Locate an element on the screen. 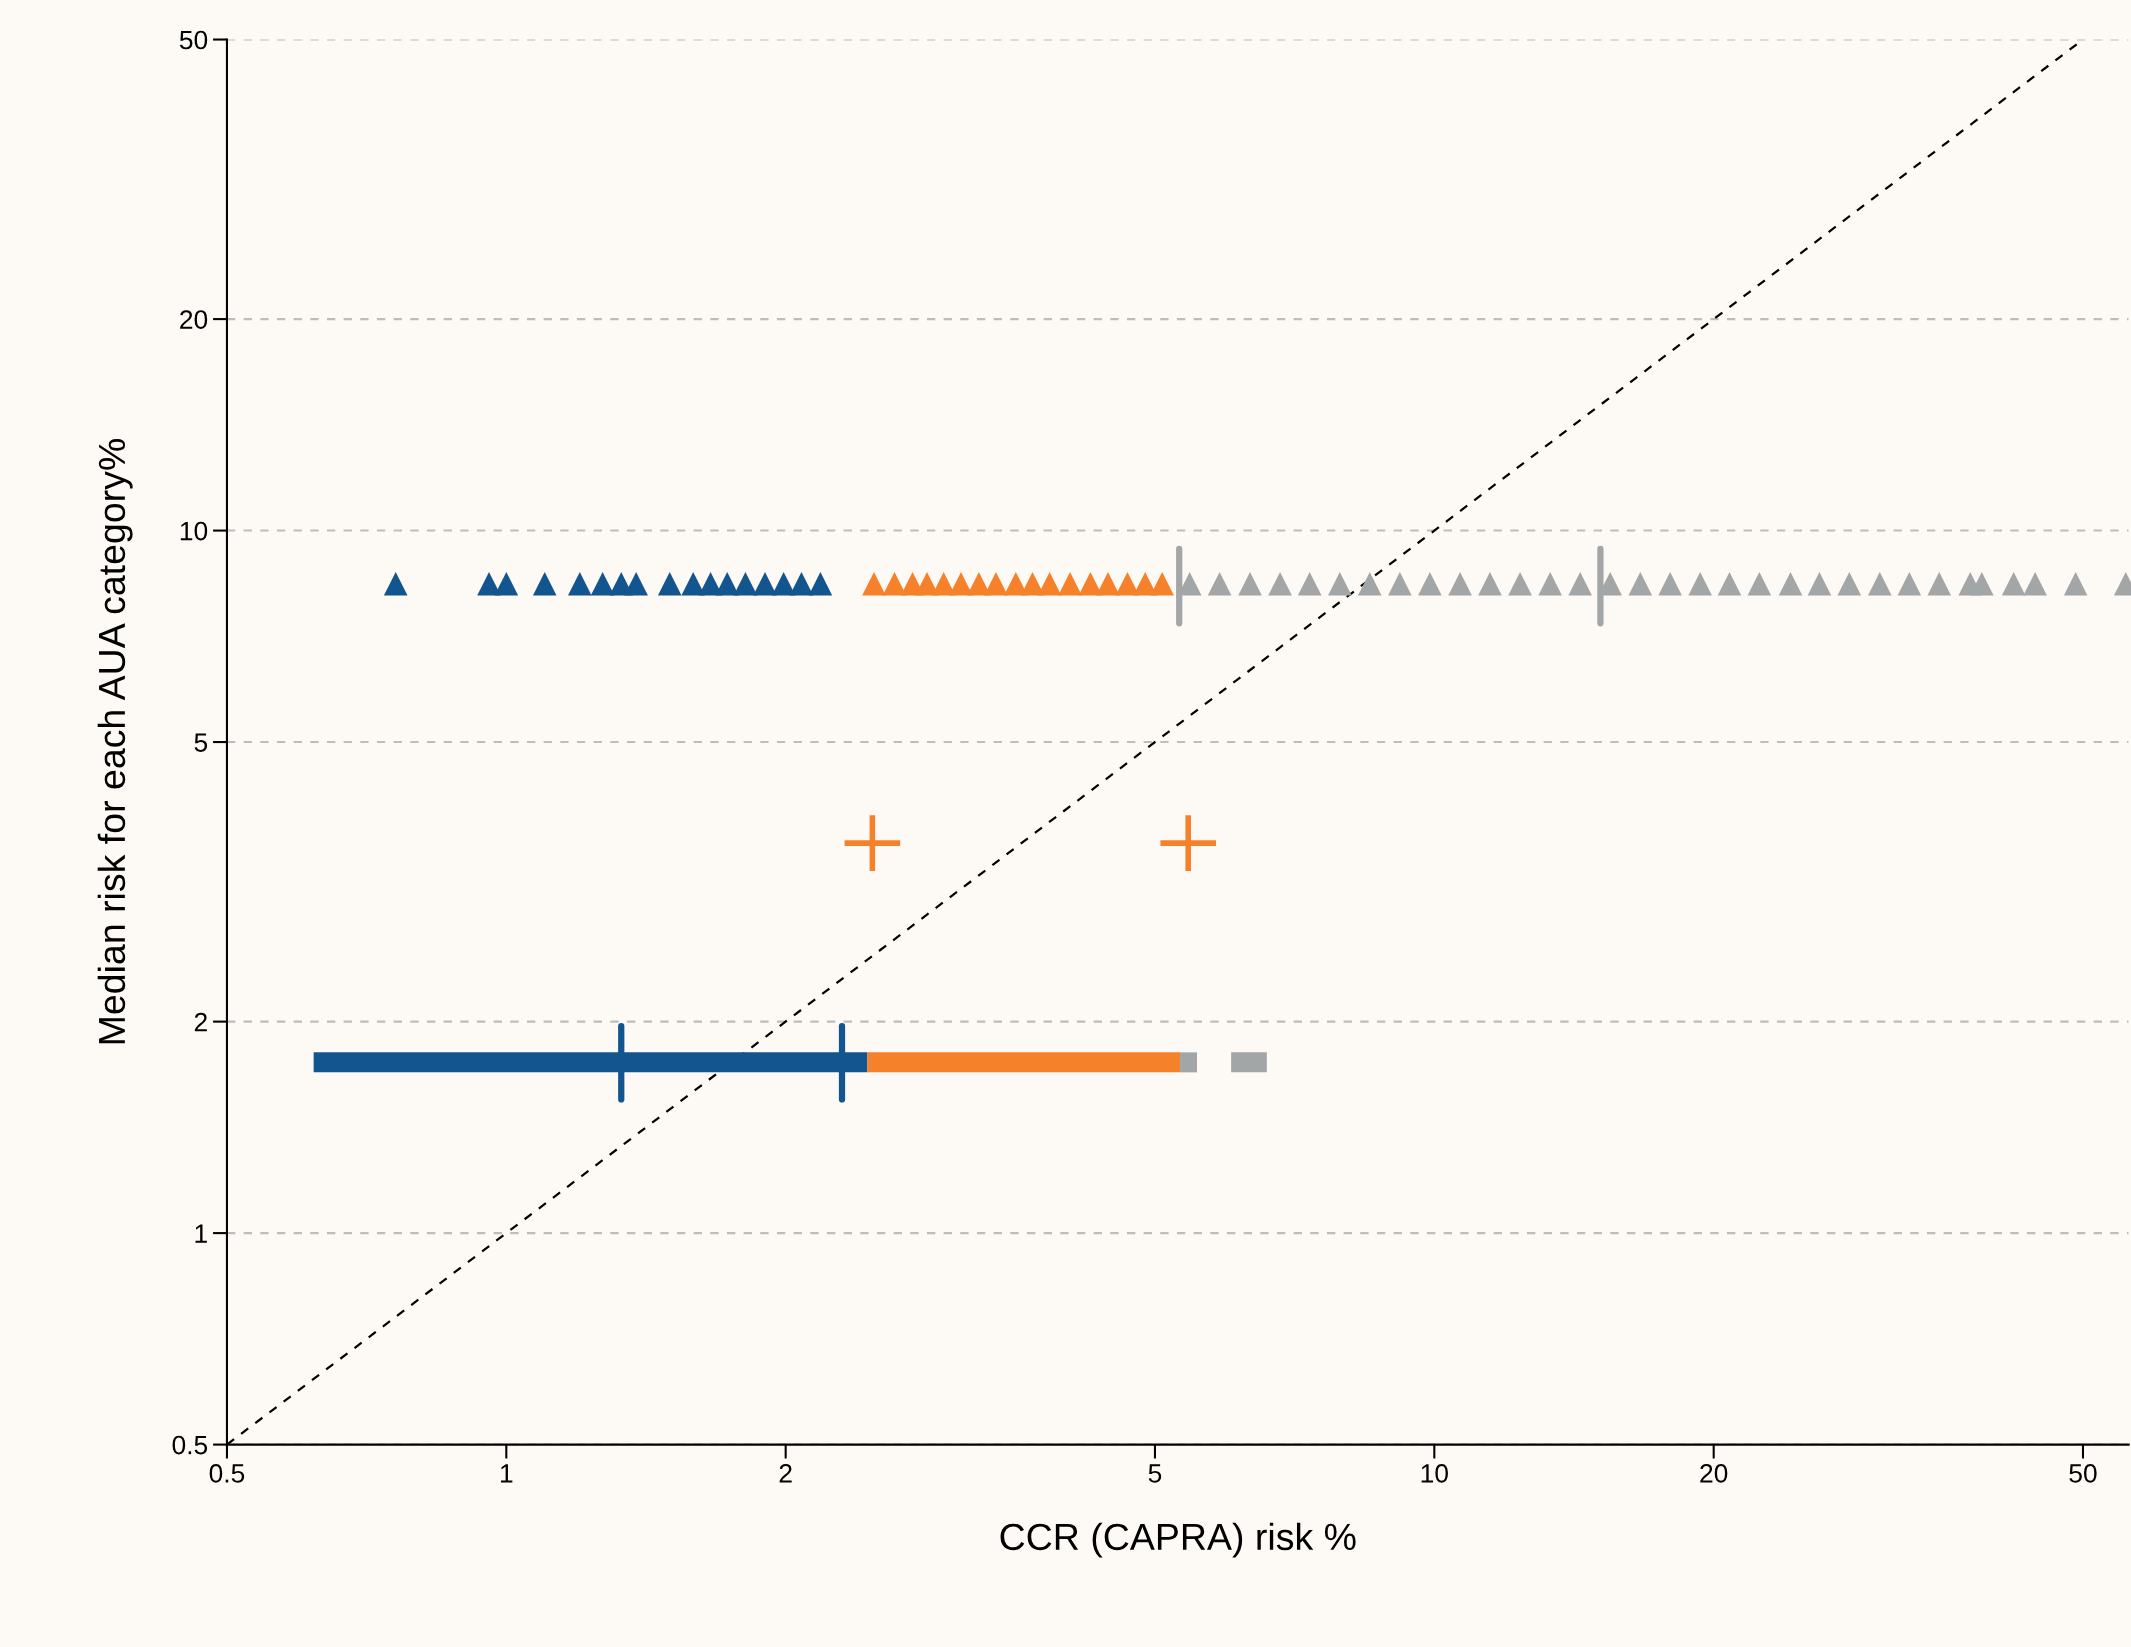 The image size is (2131, 1647). x-tick-label: 1 is located at coordinates (506, 1473).